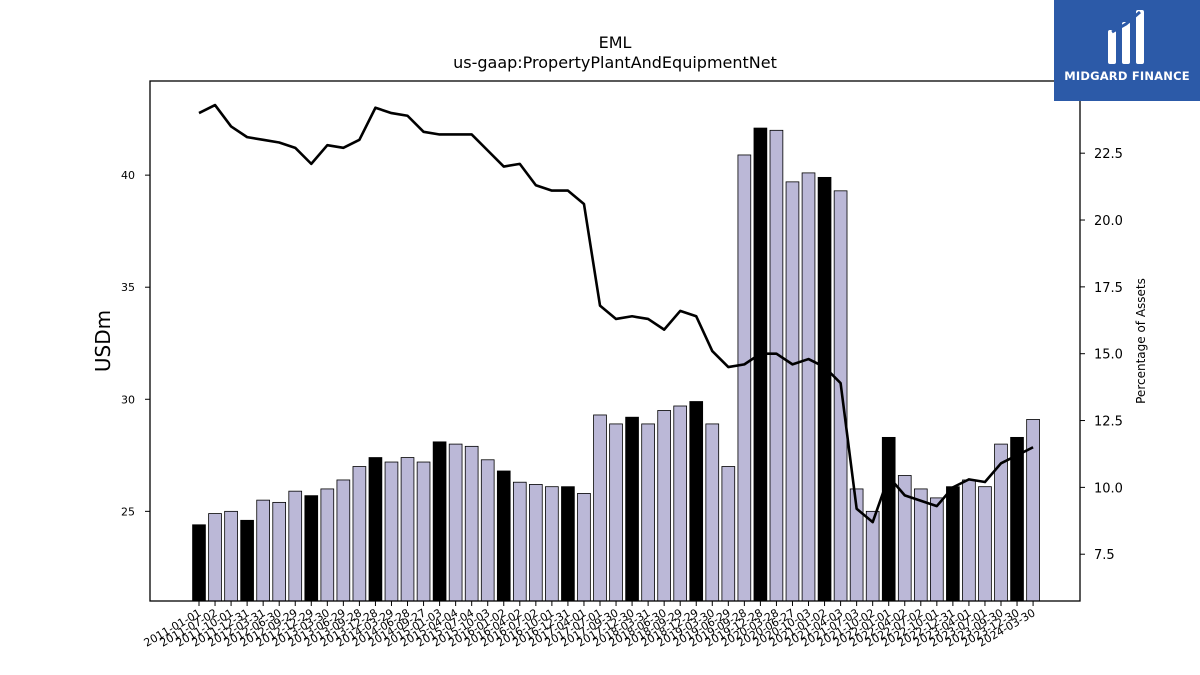 This screenshot has width=1200, height=675. What do you see at coordinates (1141, 341) in the screenshot?
I see `y2-axis-label: Percentage of Assets` at bounding box center [1141, 341].